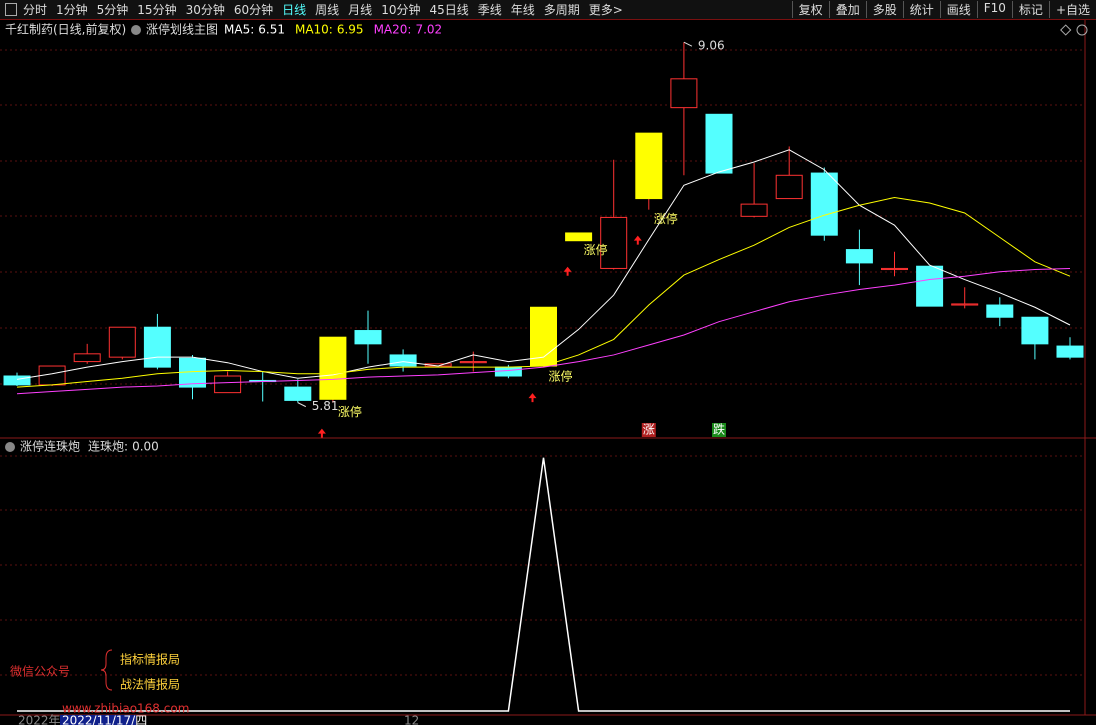  I want to click on period-tab: 月线, so click(360, 10).